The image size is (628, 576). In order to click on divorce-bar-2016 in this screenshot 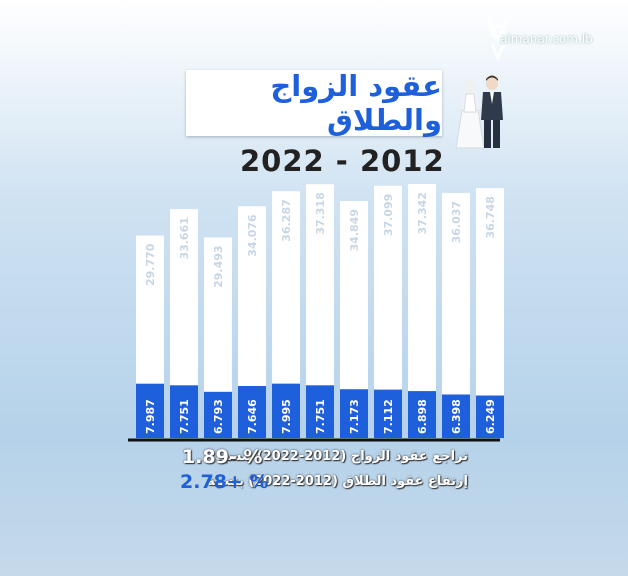, I will do `click(286, 410)`.